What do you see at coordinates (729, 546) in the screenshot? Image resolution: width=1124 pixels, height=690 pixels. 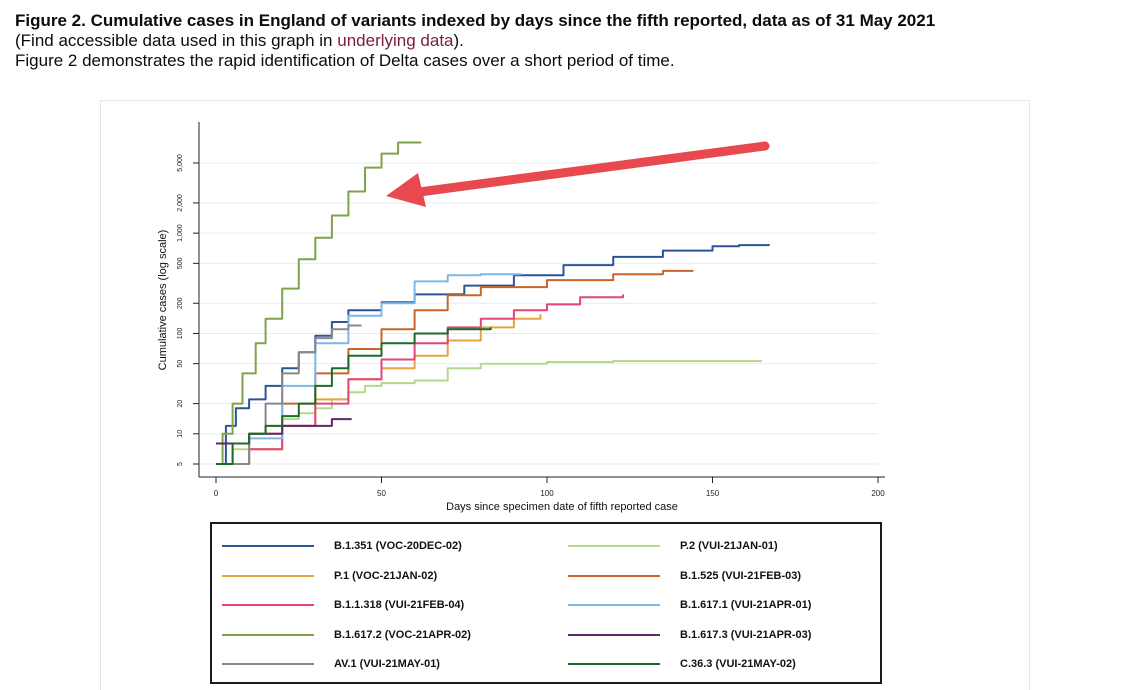 I see `legend-label: P.2 (VUI-21JAN-01)` at bounding box center [729, 546].